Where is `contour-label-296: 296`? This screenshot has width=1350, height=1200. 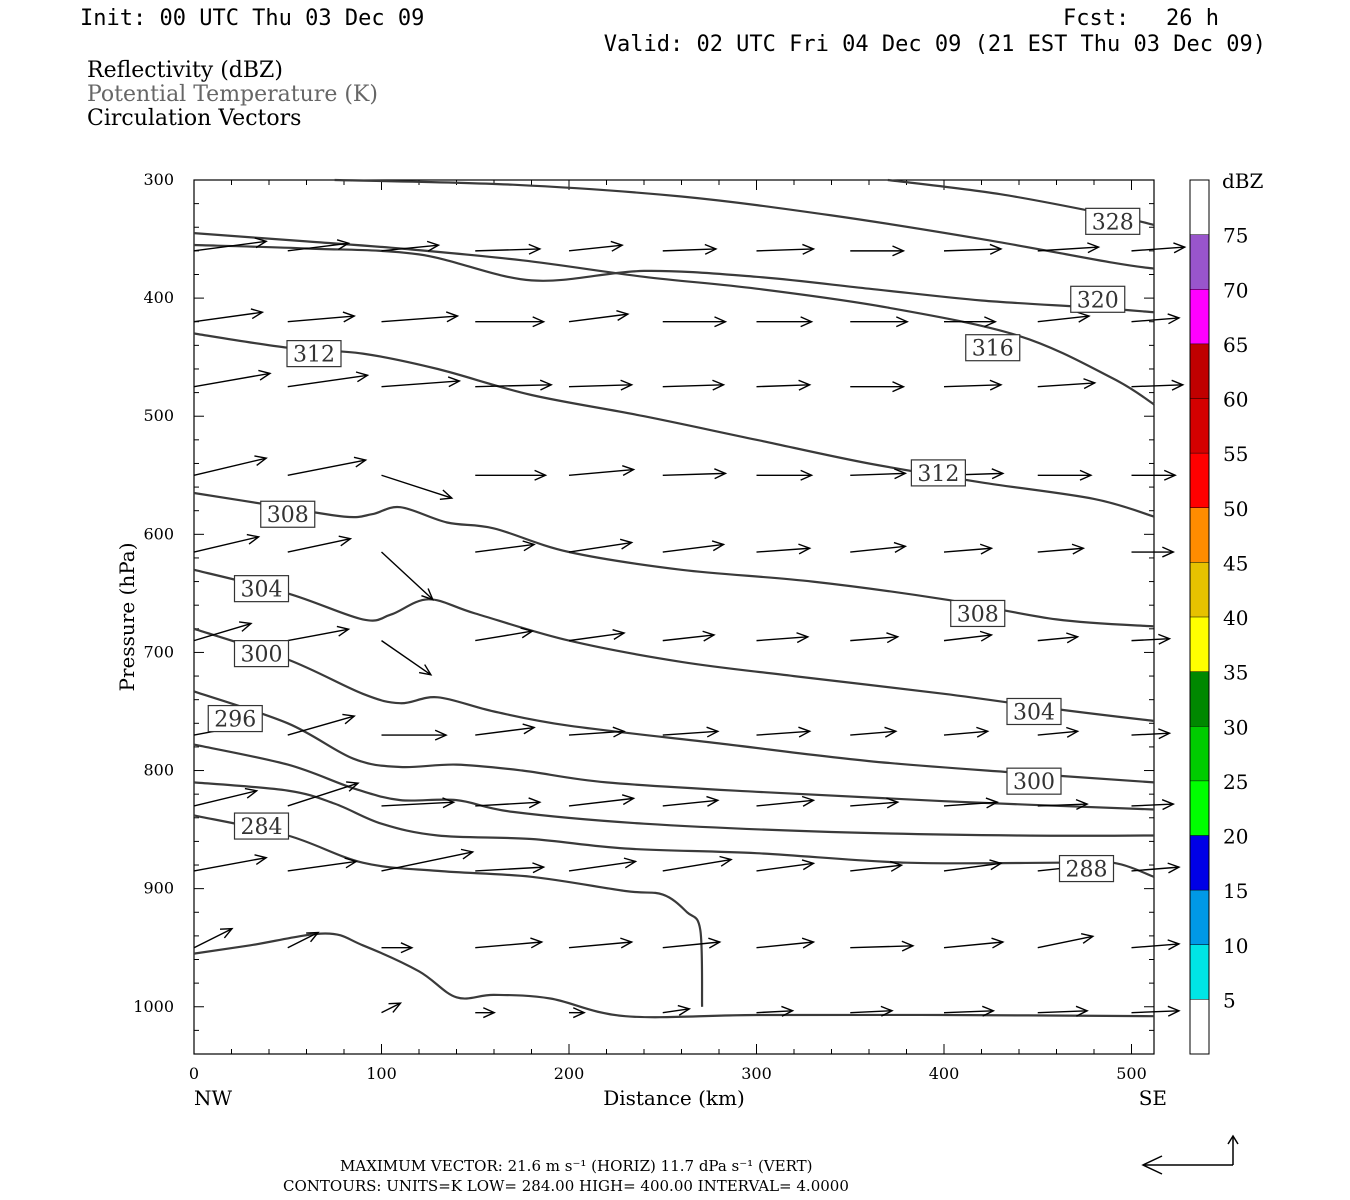 contour-label-296: 296 is located at coordinates (235, 718).